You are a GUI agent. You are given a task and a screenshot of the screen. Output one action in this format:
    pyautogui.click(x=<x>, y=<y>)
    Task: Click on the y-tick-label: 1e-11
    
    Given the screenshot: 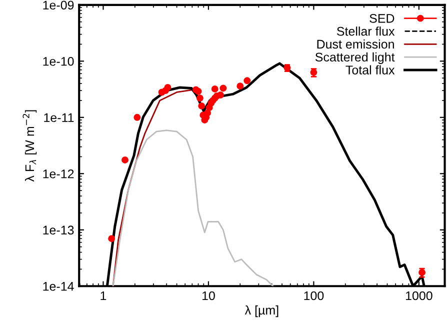 What is the action you would take?
    pyautogui.click(x=59, y=117)
    